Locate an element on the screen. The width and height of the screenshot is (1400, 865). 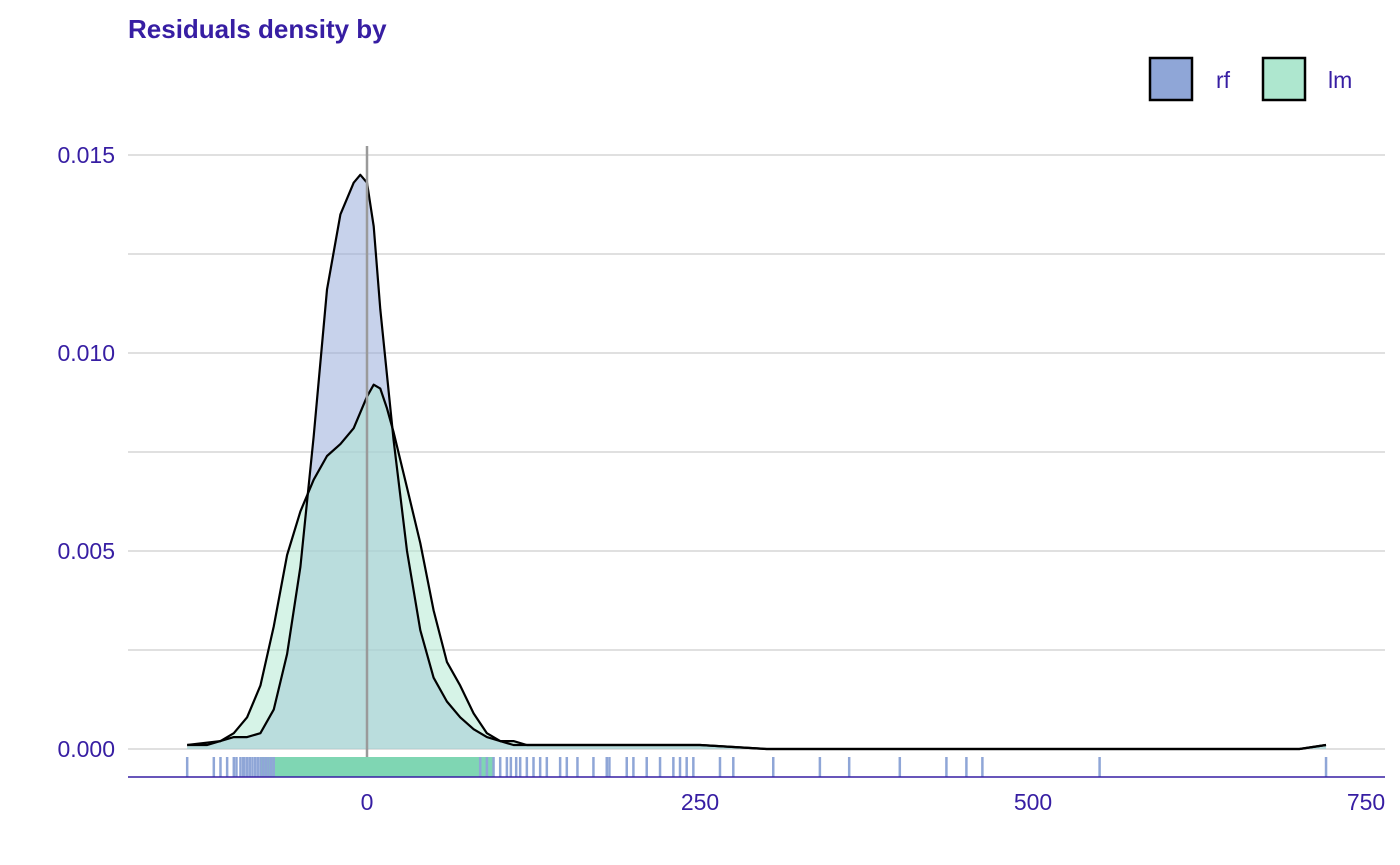
y-tick-label: 0.005 is located at coordinates (86, 551).